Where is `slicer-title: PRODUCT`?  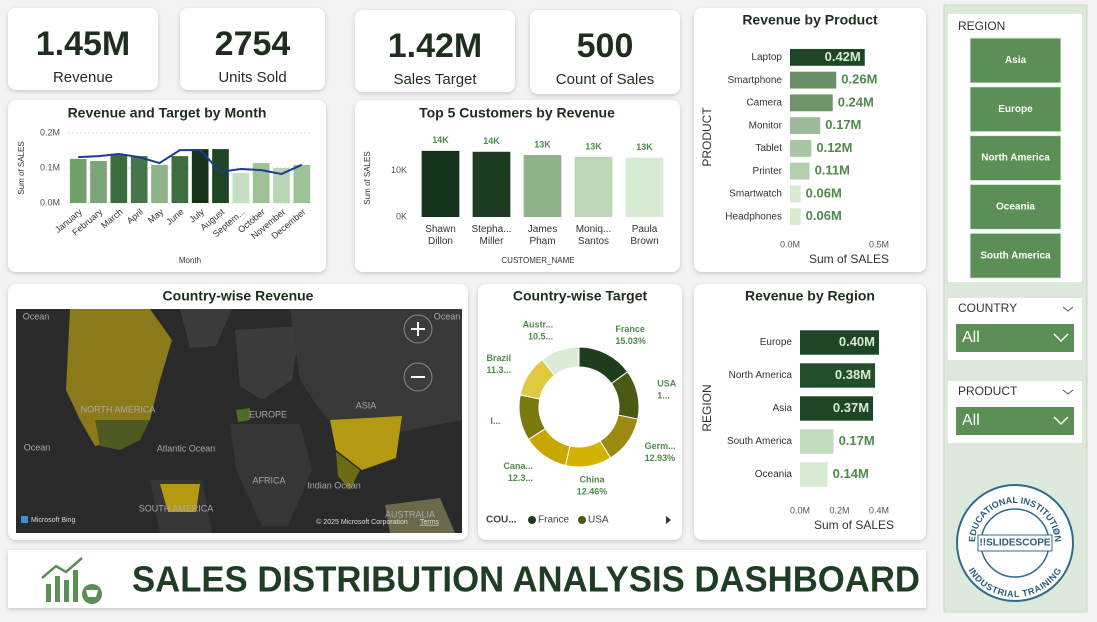 slicer-title: PRODUCT is located at coordinates (988, 391).